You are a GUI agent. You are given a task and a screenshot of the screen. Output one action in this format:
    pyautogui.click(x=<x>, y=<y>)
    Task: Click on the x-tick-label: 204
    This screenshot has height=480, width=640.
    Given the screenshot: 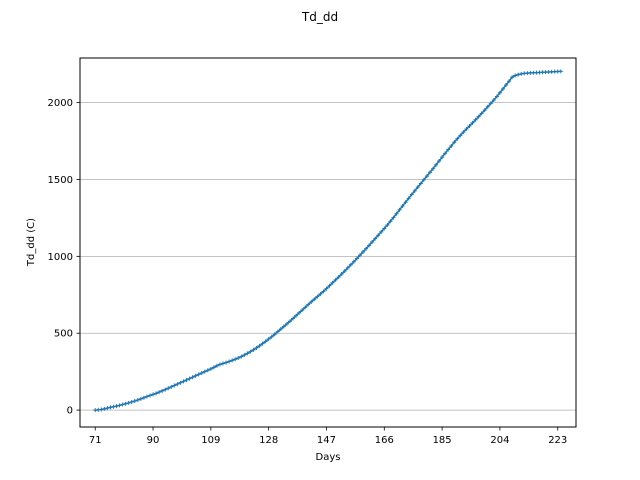 What is the action you would take?
    pyautogui.click(x=499, y=440)
    